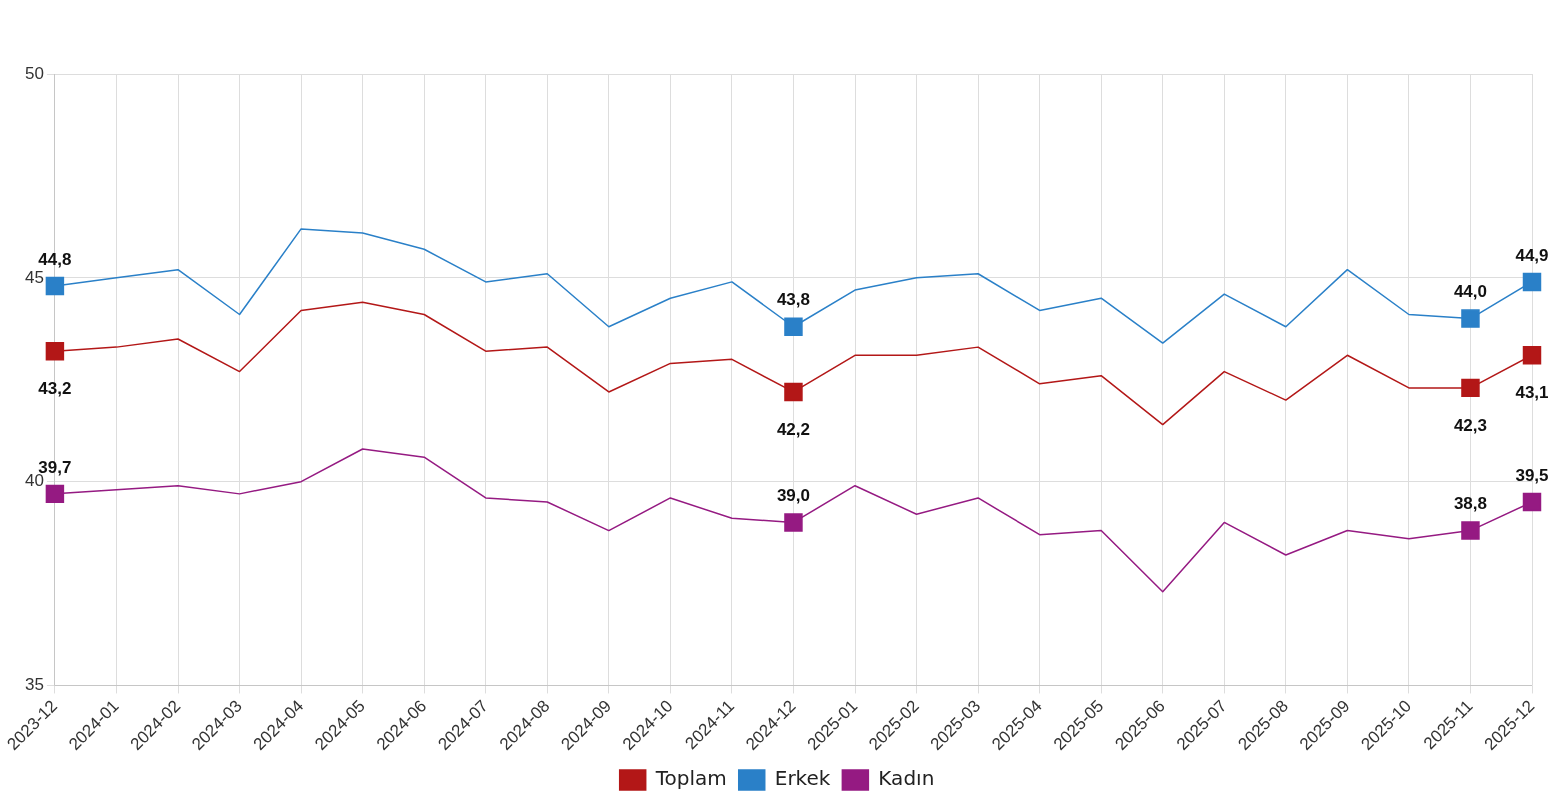 The image size is (1556, 800). What do you see at coordinates (802, 778) in the screenshot?
I see `legend-label: Erkek` at bounding box center [802, 778].